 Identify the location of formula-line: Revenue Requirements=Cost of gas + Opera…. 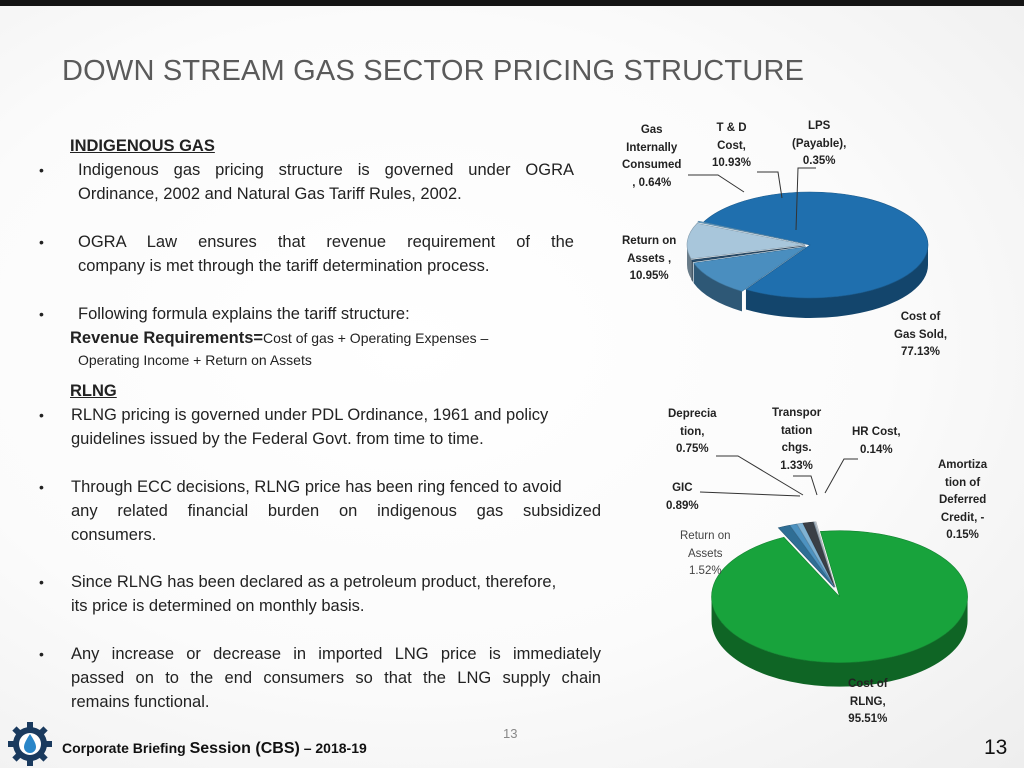
(279, 338).